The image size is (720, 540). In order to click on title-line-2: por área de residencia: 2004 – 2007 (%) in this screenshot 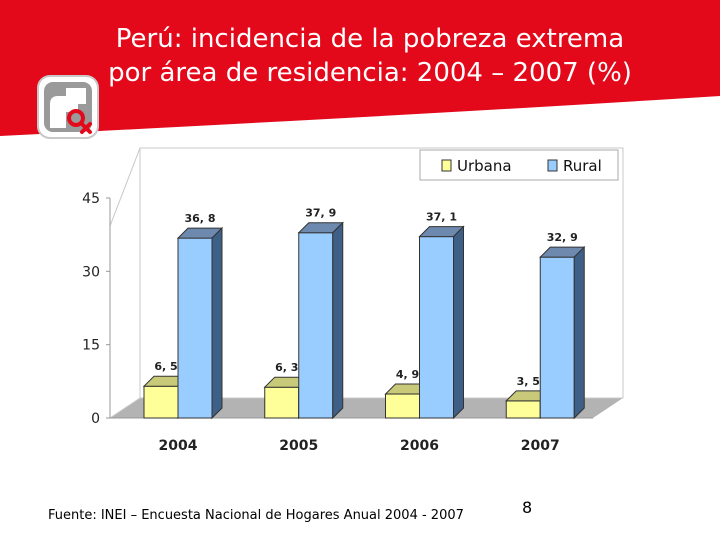, I will do `click(370, 73)`.